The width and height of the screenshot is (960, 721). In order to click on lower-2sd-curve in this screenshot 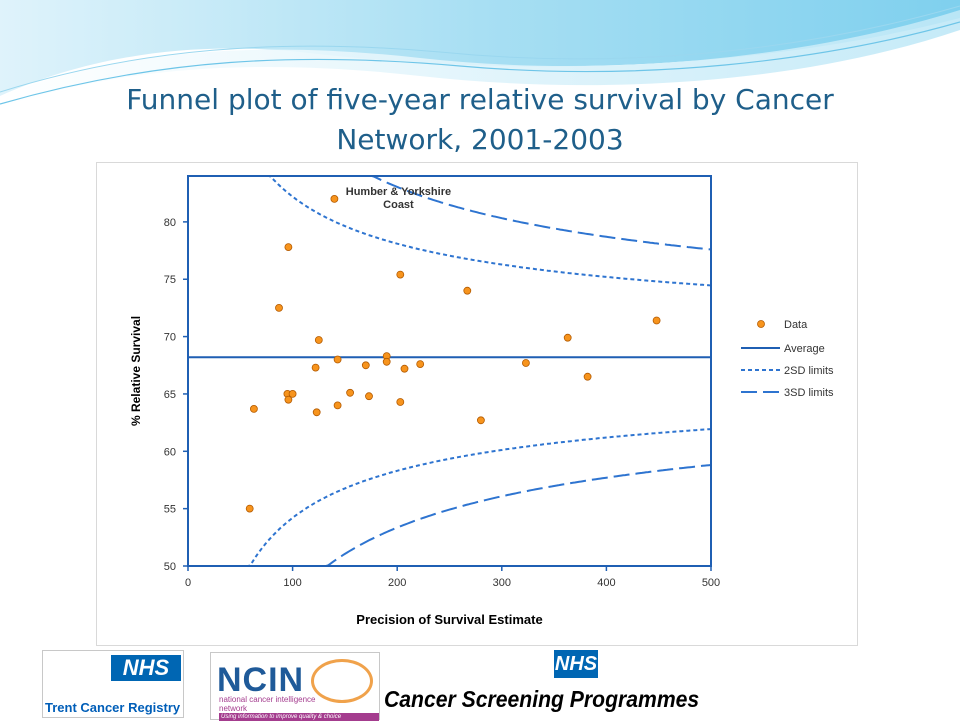, I will do `click(451, 497)`.